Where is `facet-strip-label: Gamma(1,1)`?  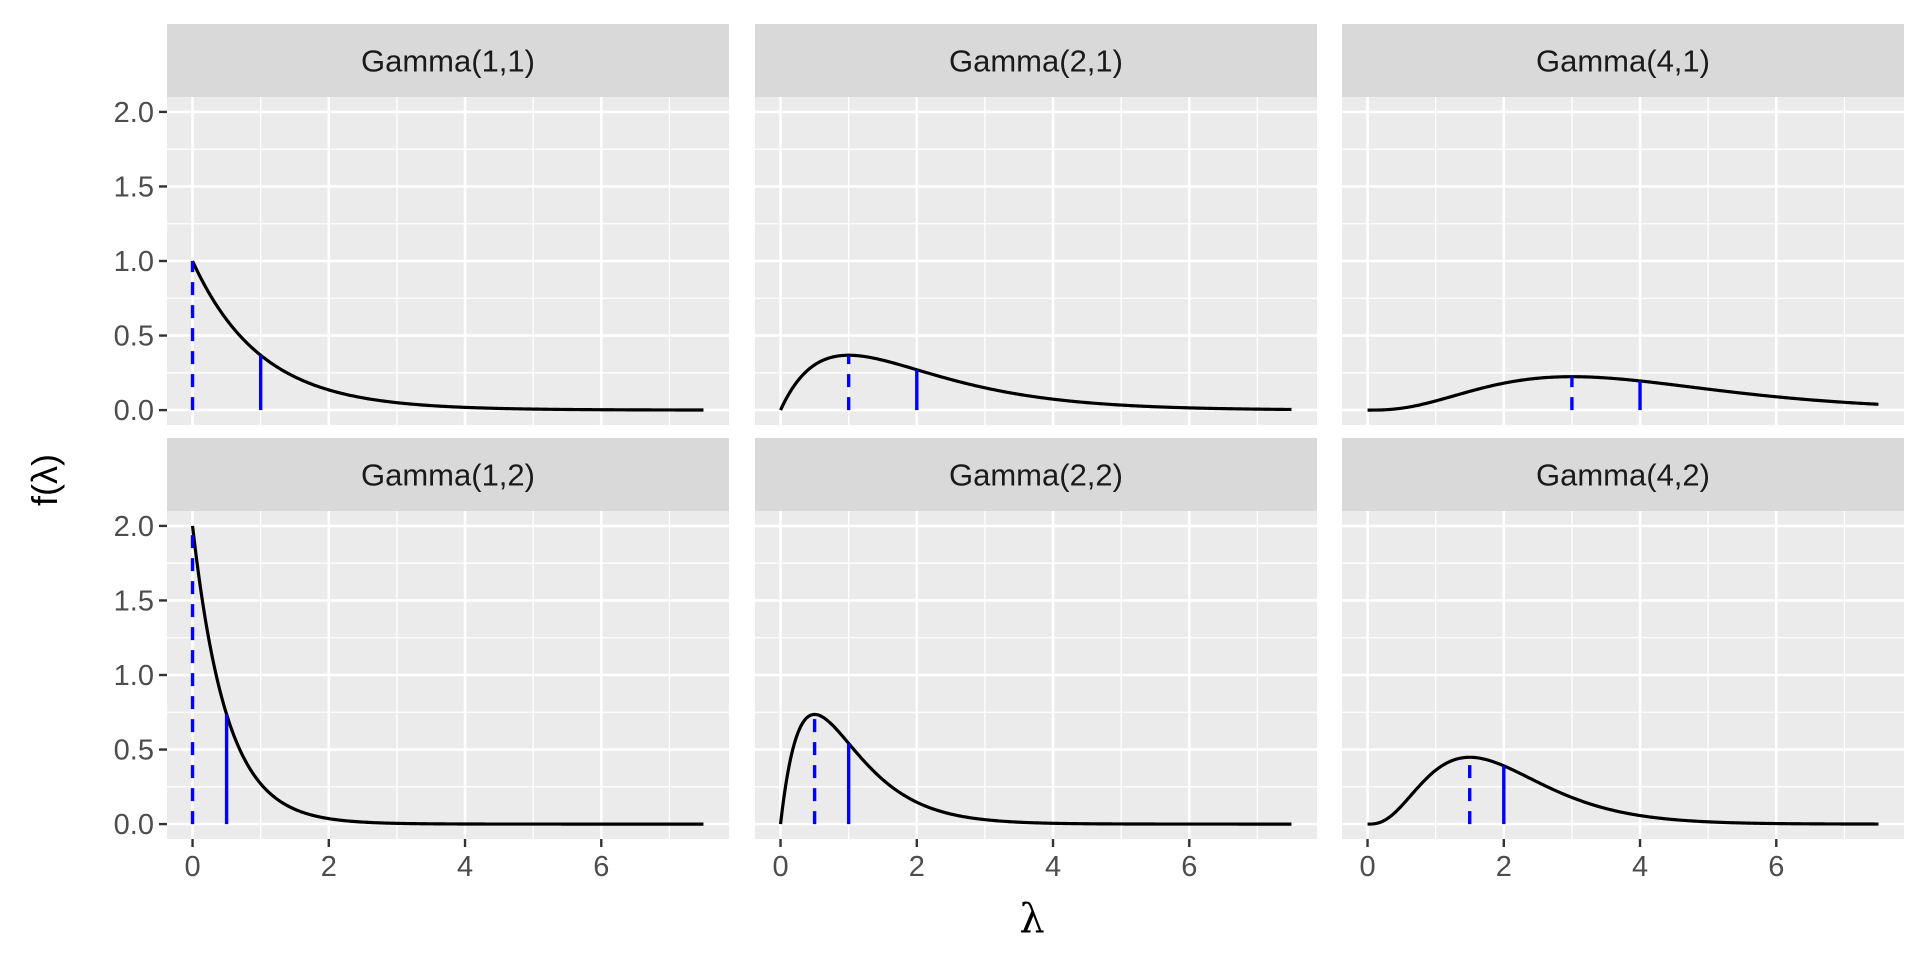 facet-strip-label: Gamma(1,1) is located at coordinates (448, 61).